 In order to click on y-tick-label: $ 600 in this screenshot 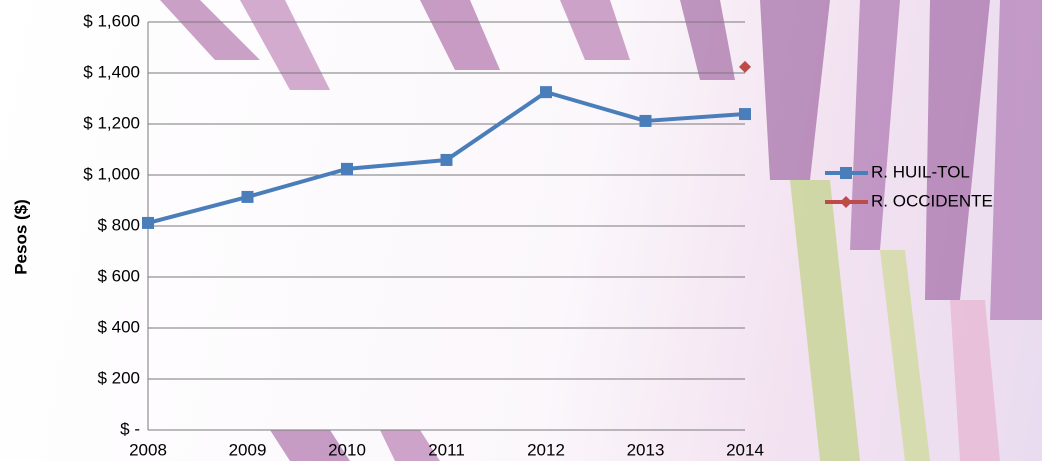, I will do `click(118, 275)`.